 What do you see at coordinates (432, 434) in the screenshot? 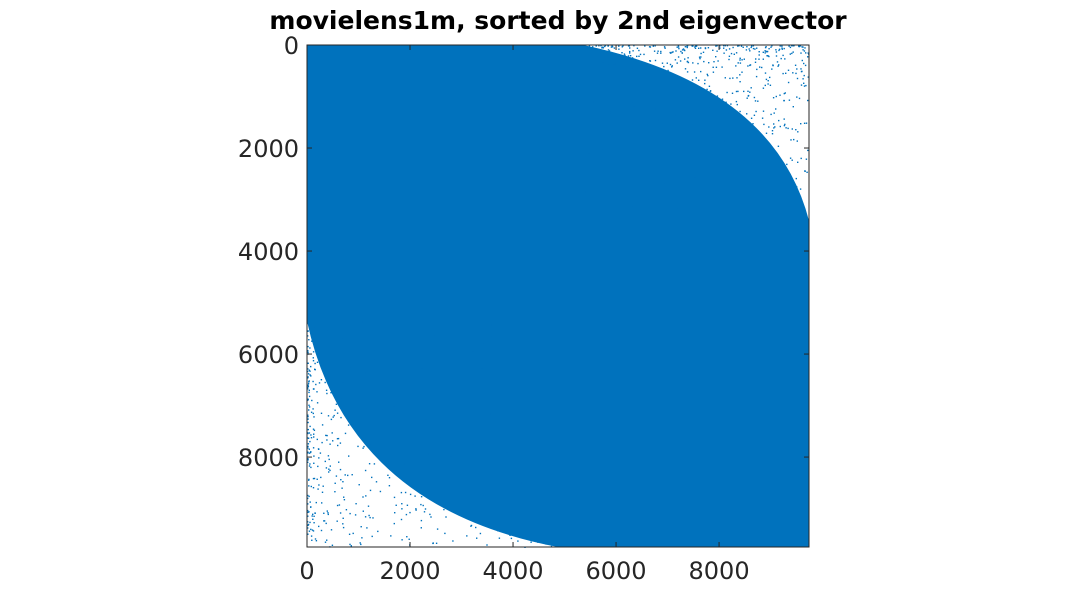
I see `sparse-bottom-left-region` at bounding box center [432, 434].